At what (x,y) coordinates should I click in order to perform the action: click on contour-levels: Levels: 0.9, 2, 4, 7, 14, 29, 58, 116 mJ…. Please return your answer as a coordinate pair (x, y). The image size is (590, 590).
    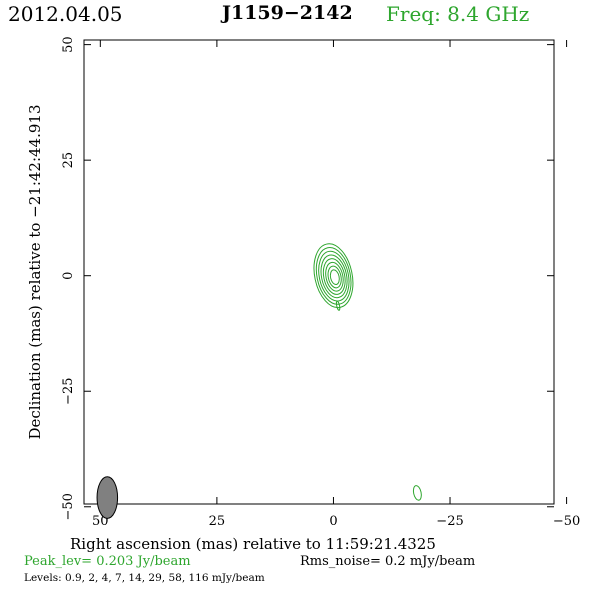
    Looking at the image, I should click on (144, 578).